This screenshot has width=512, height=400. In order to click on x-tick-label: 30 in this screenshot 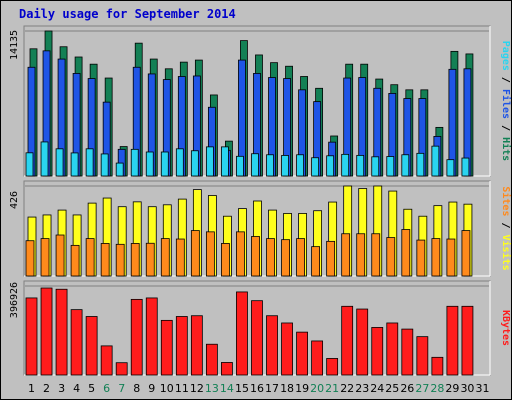, I will do `click(467, 388)`.